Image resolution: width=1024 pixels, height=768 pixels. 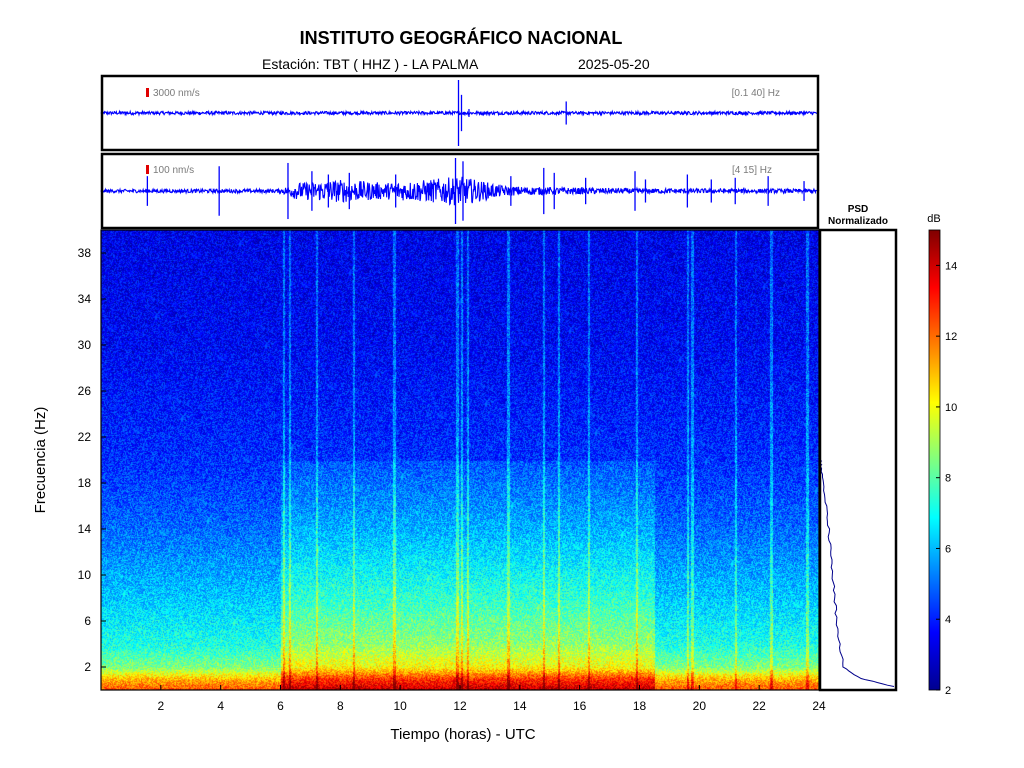 I want to click on x-tick-label: 10, so click(x=400, y=706).